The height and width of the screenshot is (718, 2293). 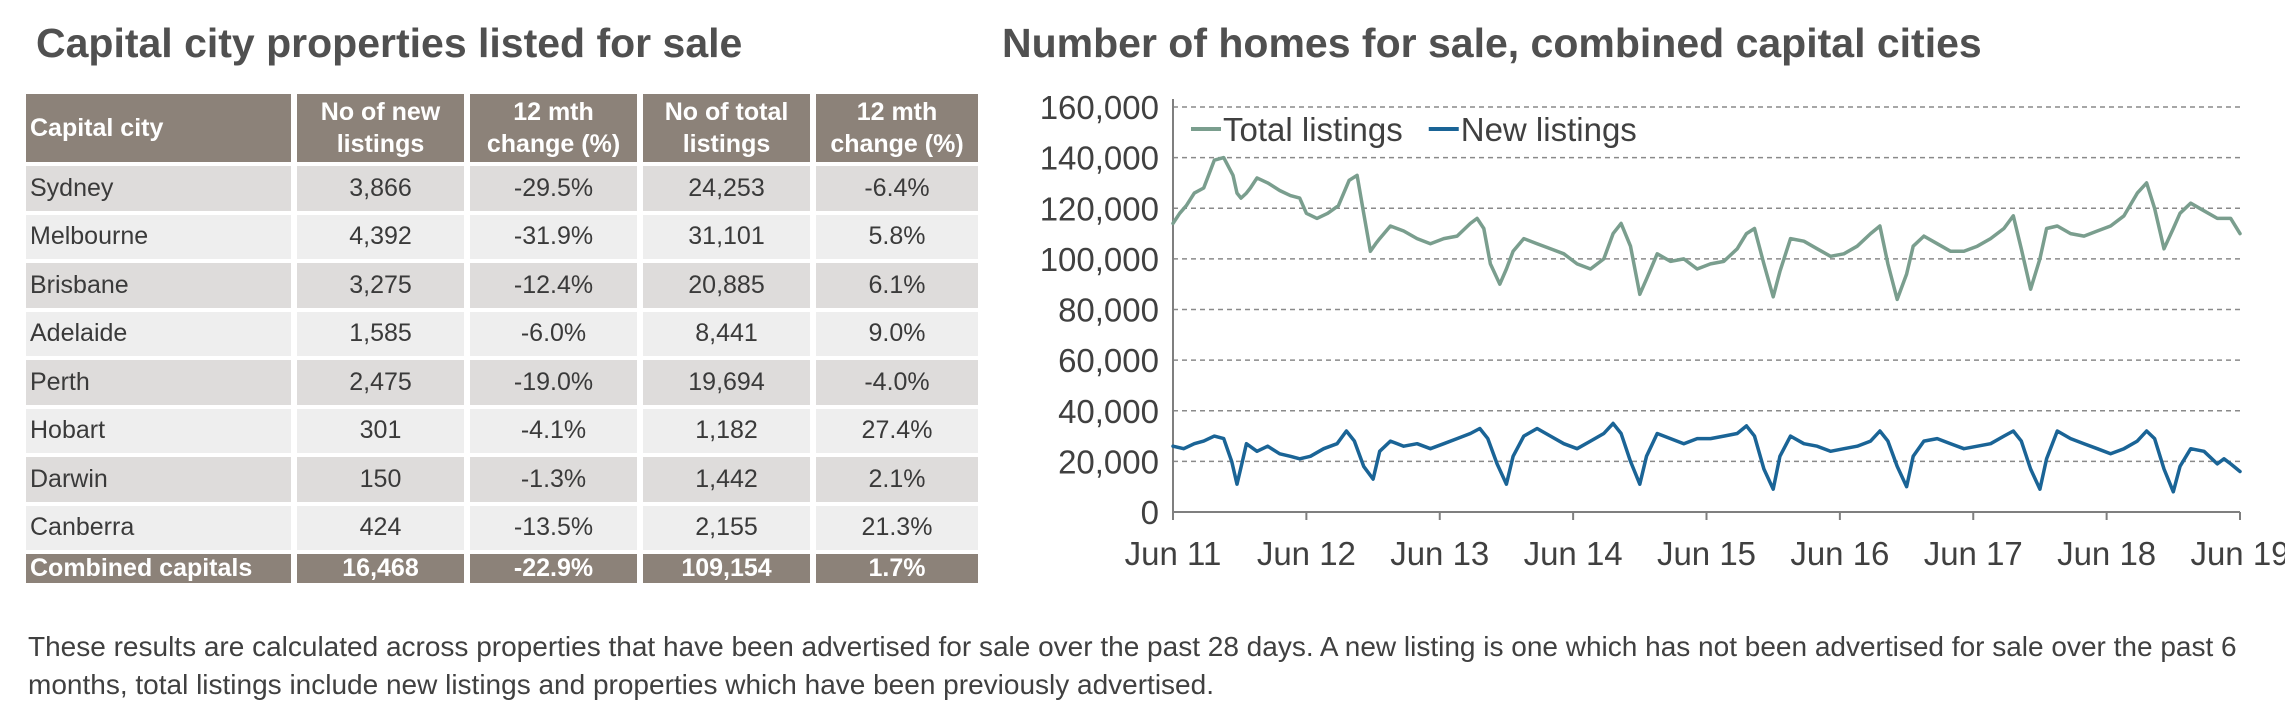 I want to click on total-listings-cell: 1,182, so click(x=726, y=430).